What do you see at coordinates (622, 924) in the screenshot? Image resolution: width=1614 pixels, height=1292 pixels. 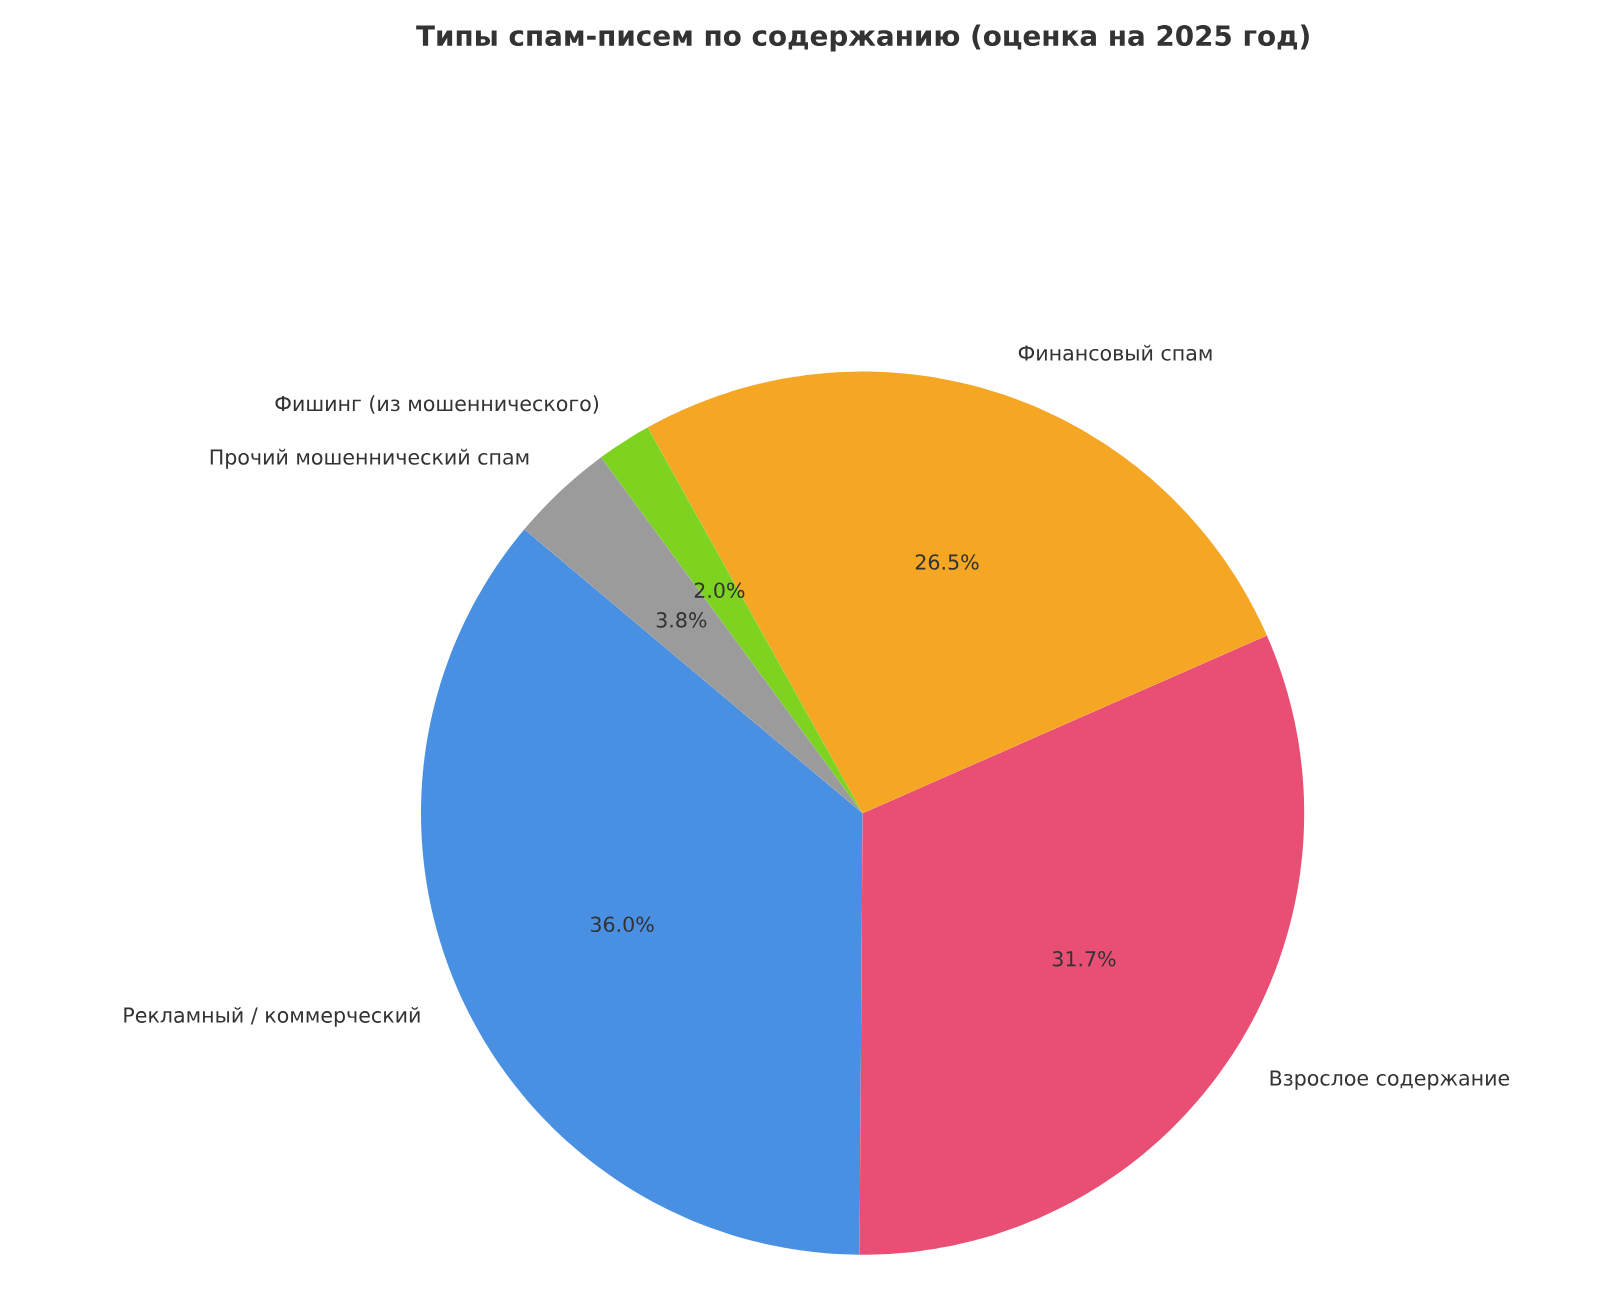 I see `data-label: 36.0%` at bounding box center [622, 924].